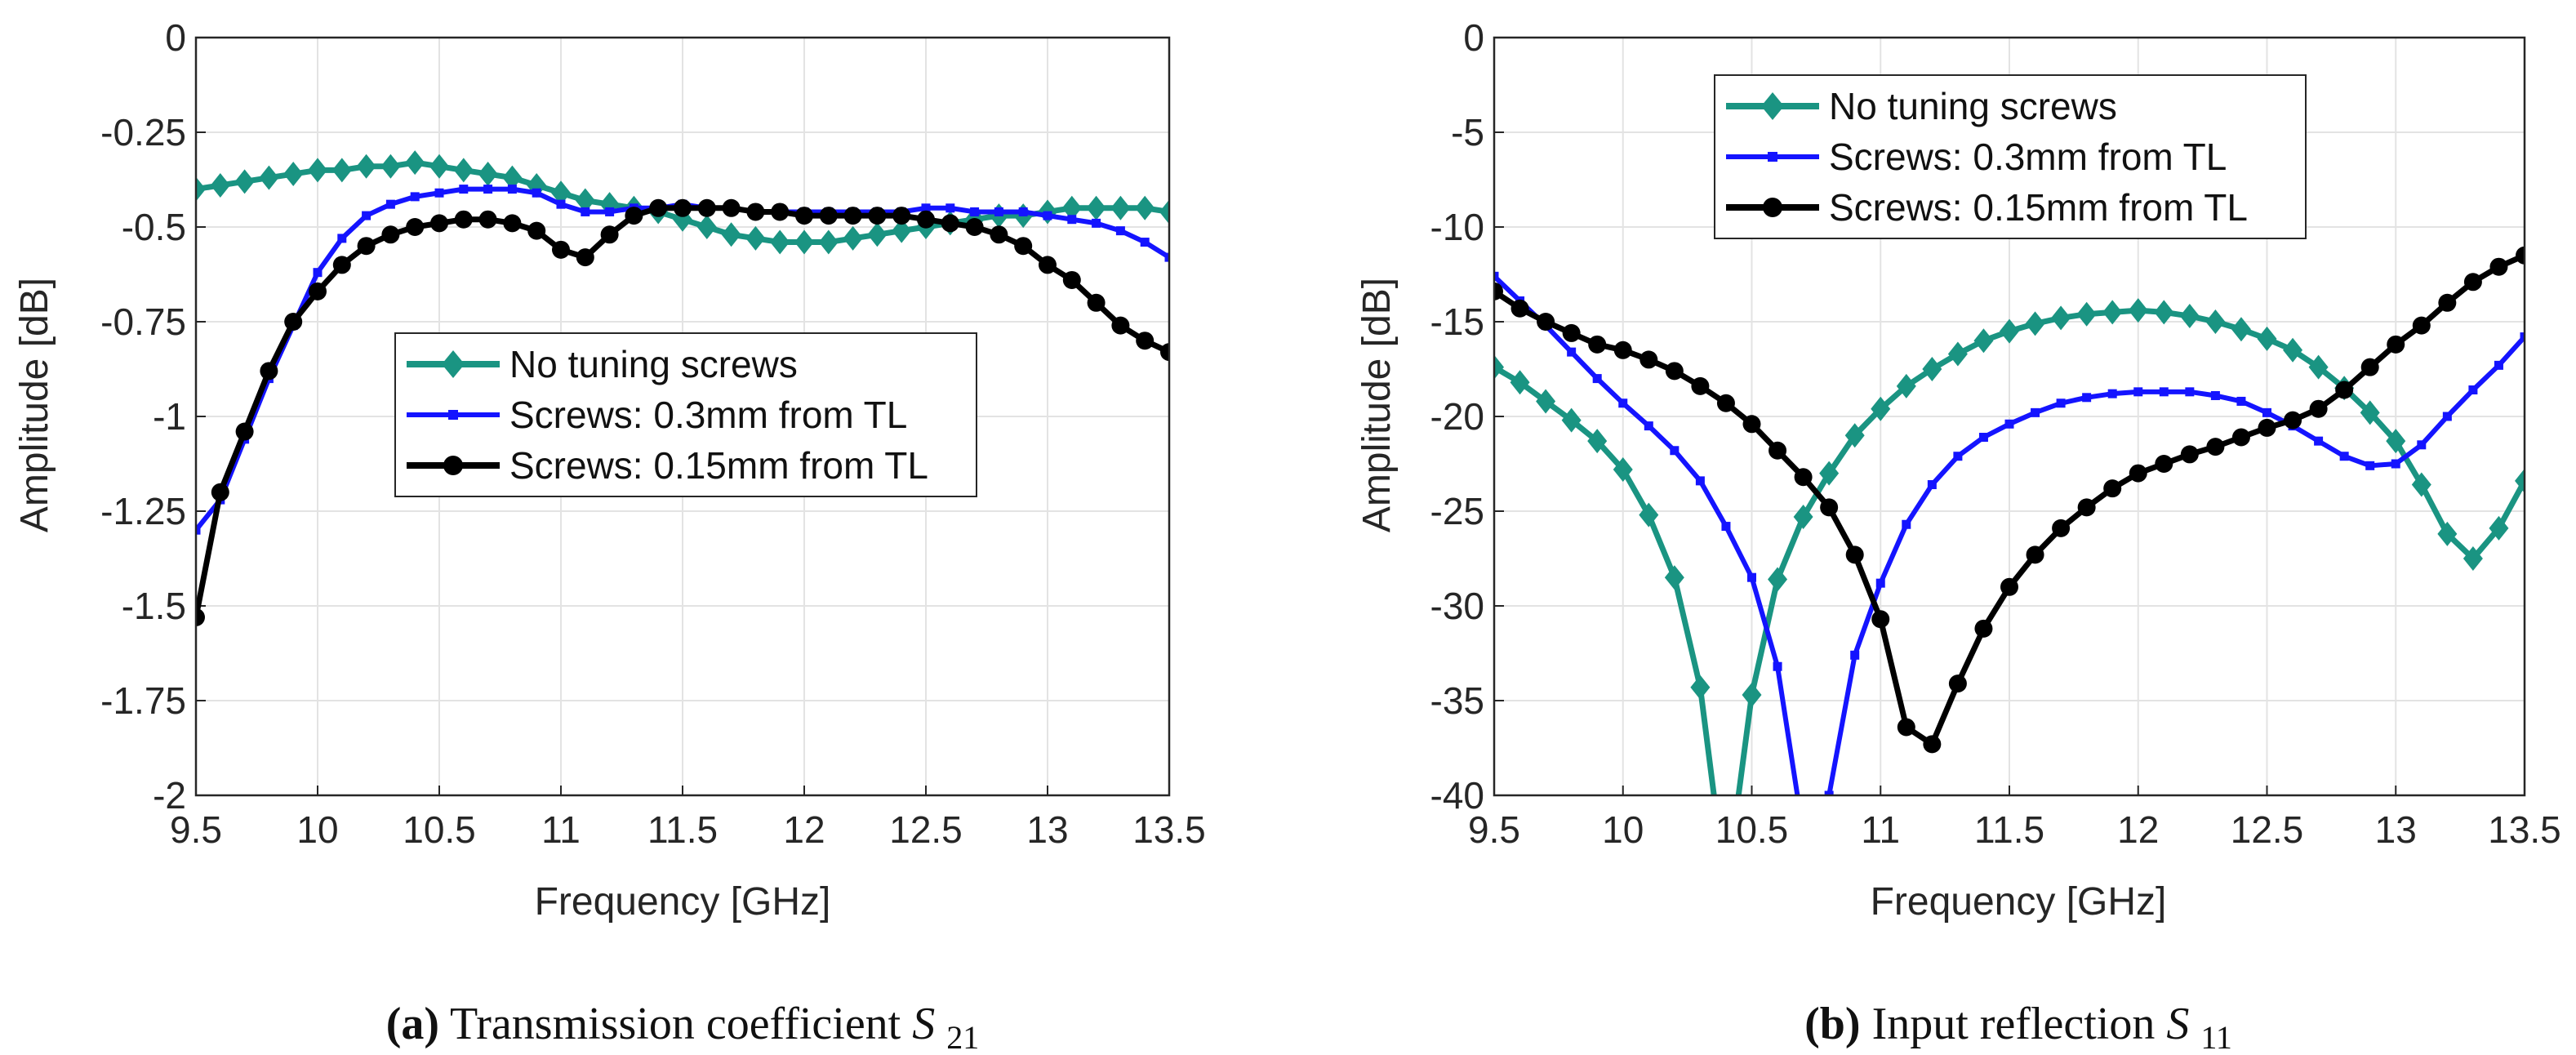 Image resolution: width=2576 pixels, height=1055 pixels. I want to click on x-tick-label: 10.5, so click(439, 829).